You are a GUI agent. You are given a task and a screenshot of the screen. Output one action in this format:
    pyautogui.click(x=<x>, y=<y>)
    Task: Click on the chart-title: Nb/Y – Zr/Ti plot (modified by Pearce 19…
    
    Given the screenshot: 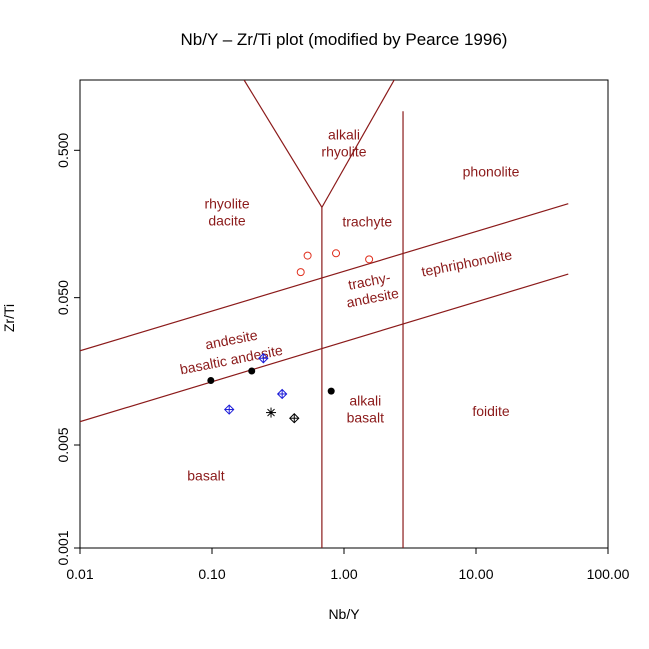 What is the action you would take?
    pyautogui.click(x=344, y=39)
    